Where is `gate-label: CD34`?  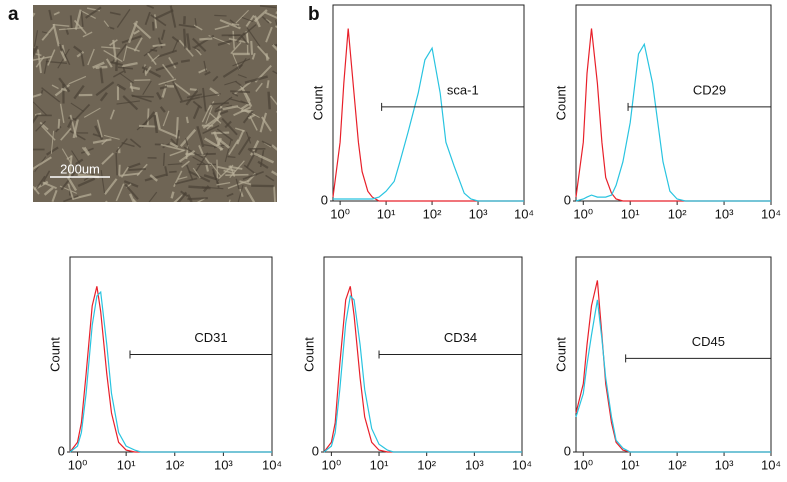
gate-label: CD34 is located at coordinates (460, 337).